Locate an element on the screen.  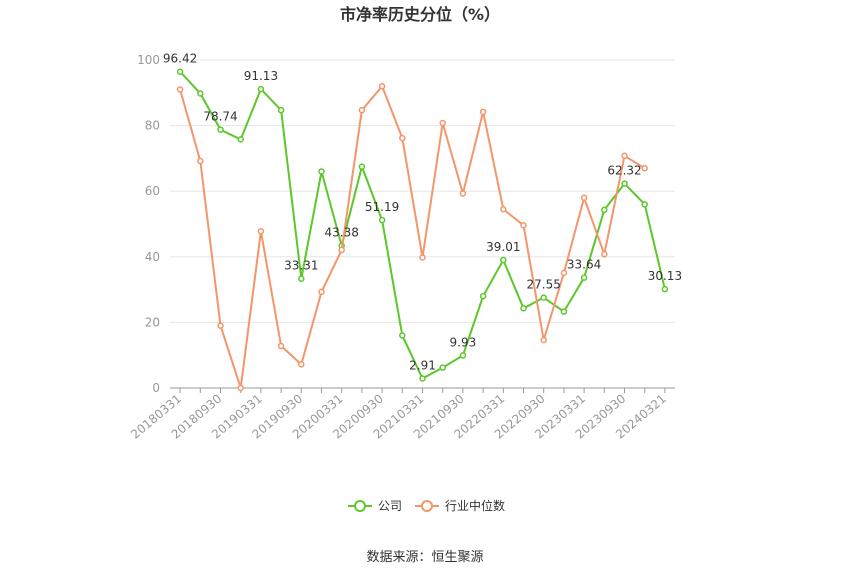
source-note: 数据来源：恒生聚源 is located at coordinates (424, 557).